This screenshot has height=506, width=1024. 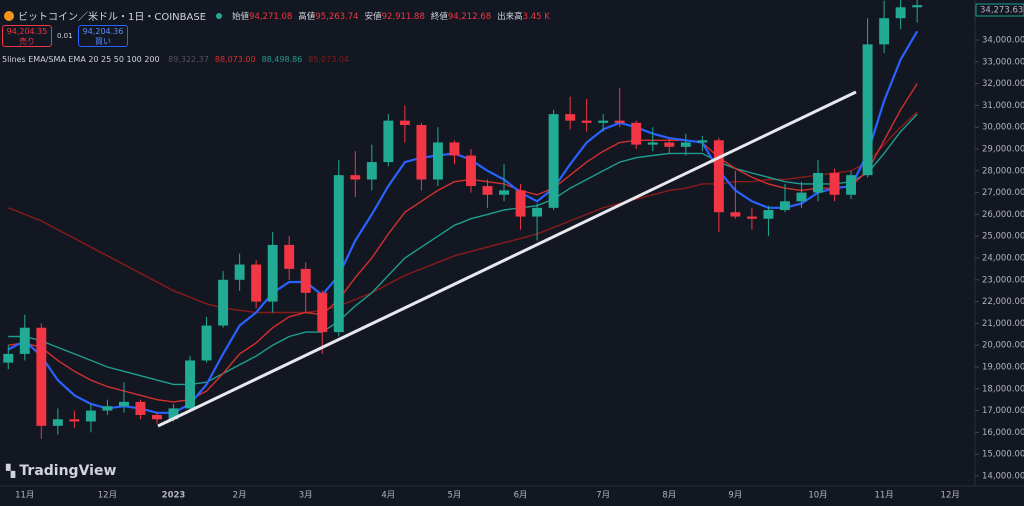 What do you see at coordinates (439, 16) in the screenshot?
I see `ohlc-label: 終値` at bounding box center [439, 16].